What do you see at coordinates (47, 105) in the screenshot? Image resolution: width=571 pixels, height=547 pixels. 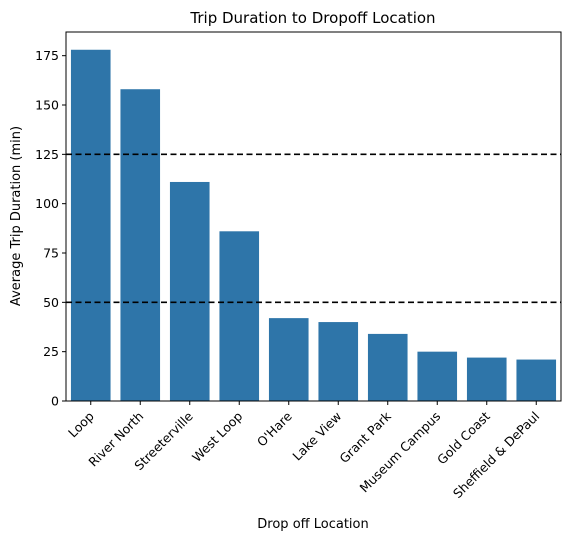 I see `y-tick-label: 150` at bounding box center [47, 105].